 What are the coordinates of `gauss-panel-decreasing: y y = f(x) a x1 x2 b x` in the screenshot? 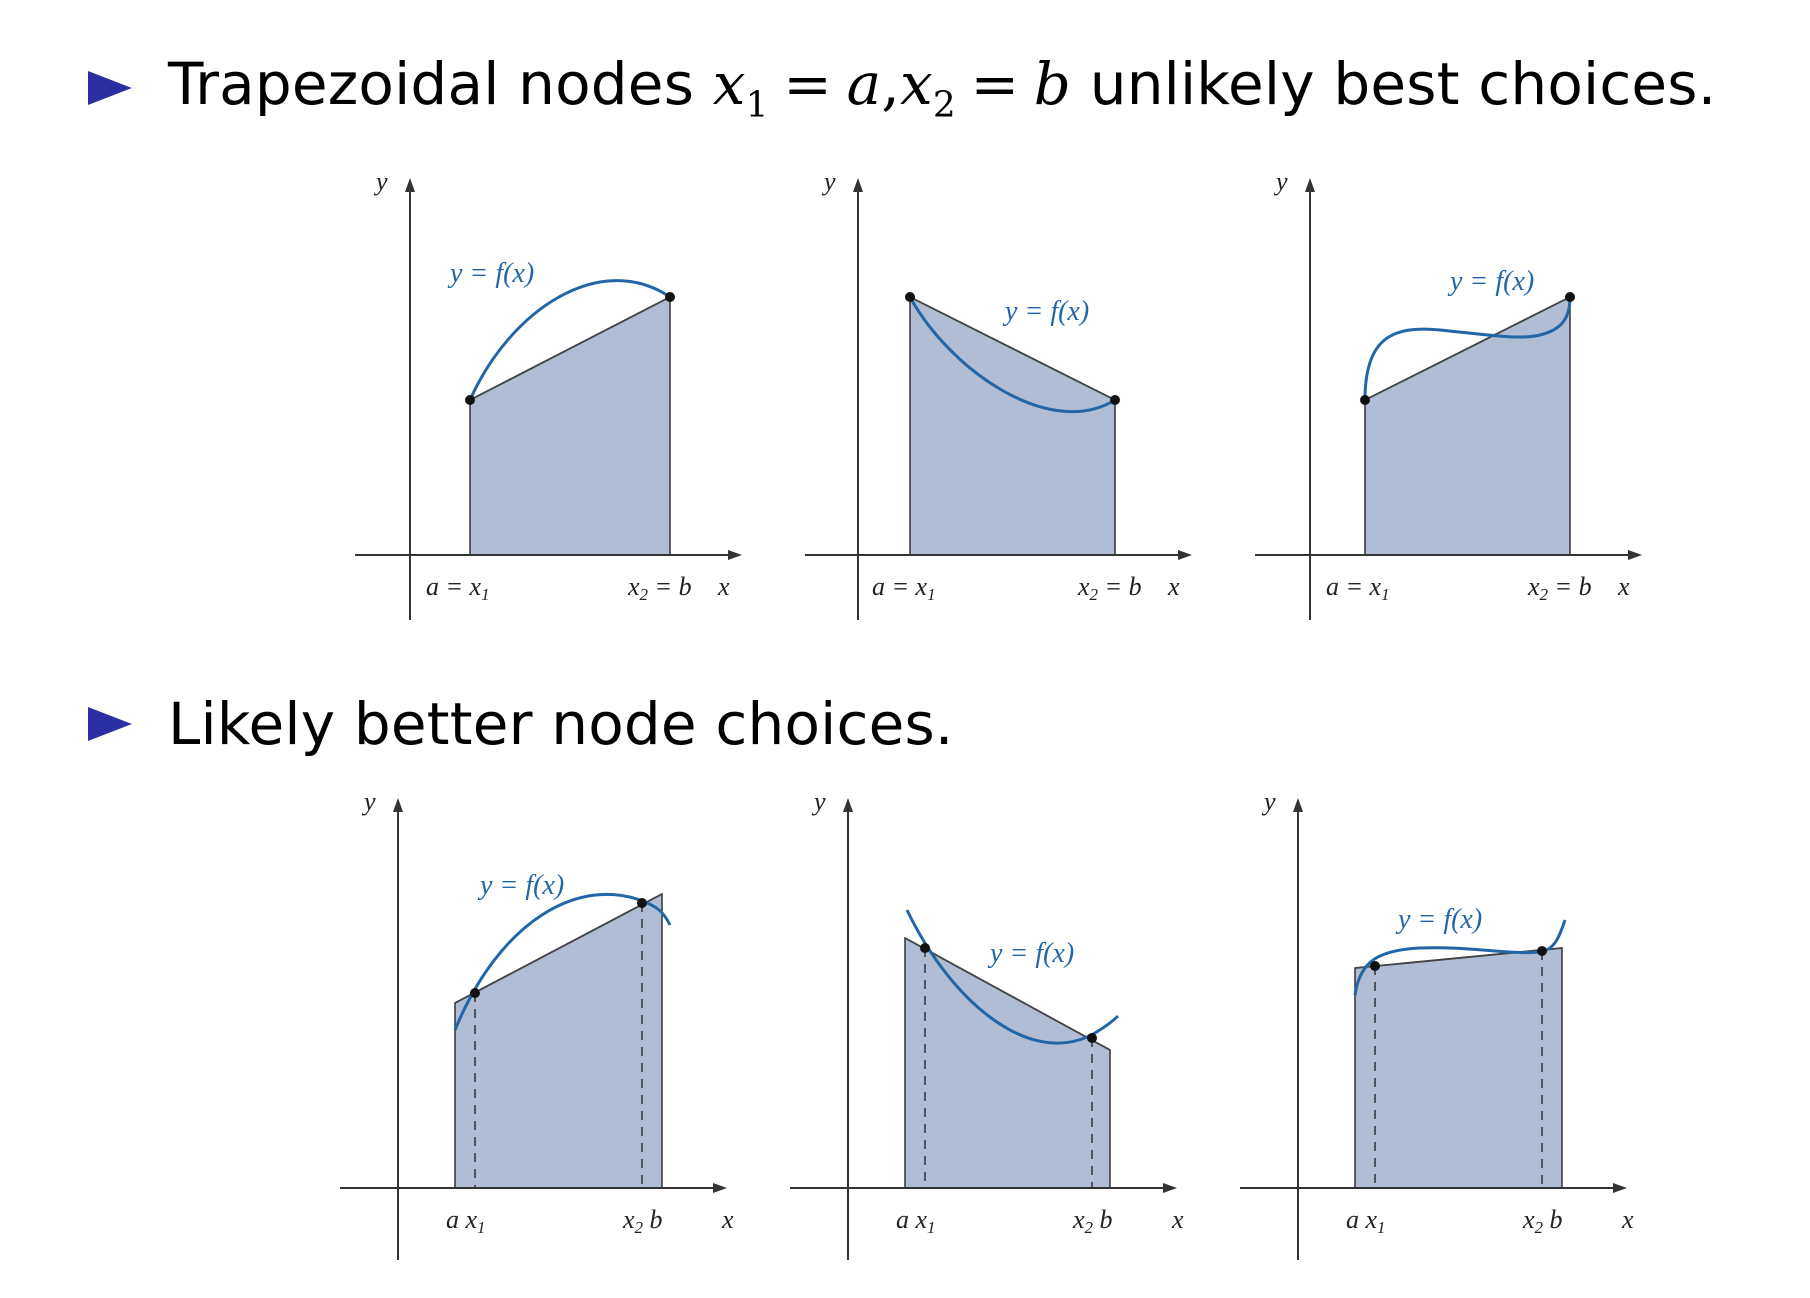 It's located at (987, 1023).